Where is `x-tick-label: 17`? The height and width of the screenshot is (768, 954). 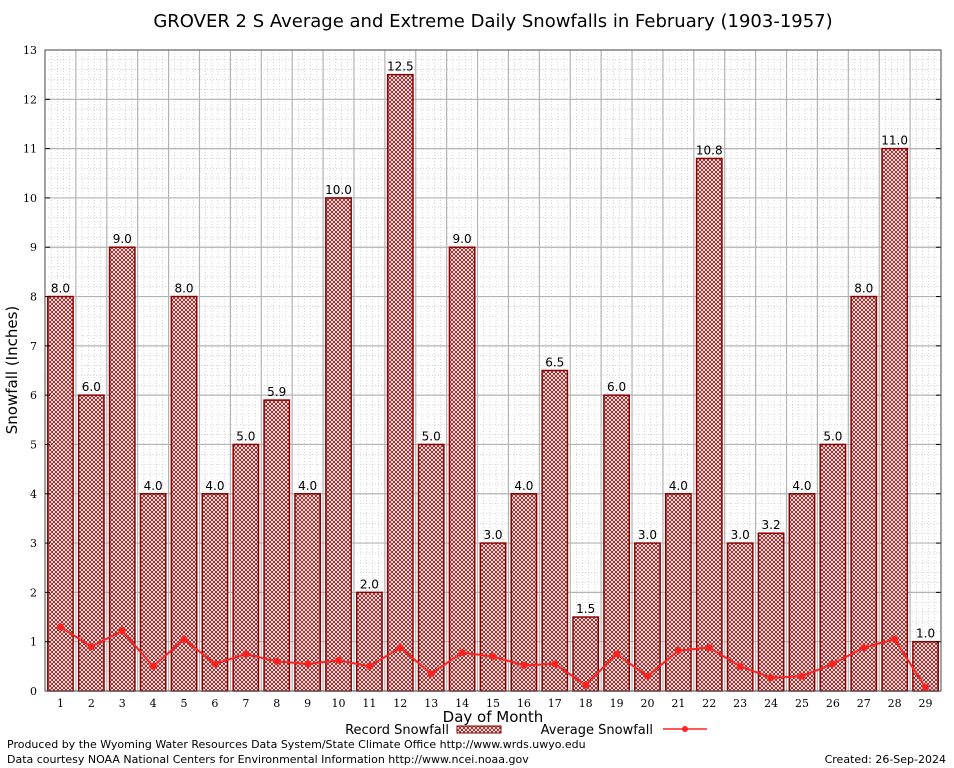
x-tick-label: 17 is located at coordinates (555, 703).